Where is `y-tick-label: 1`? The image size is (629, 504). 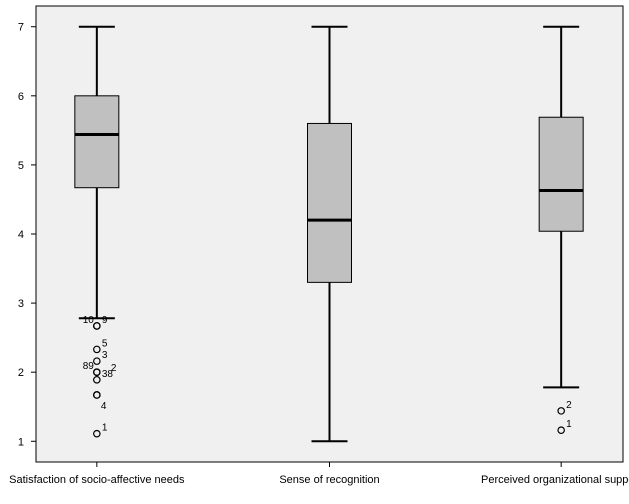
y-tick-label: 1 is located at coordinates (21, 442).